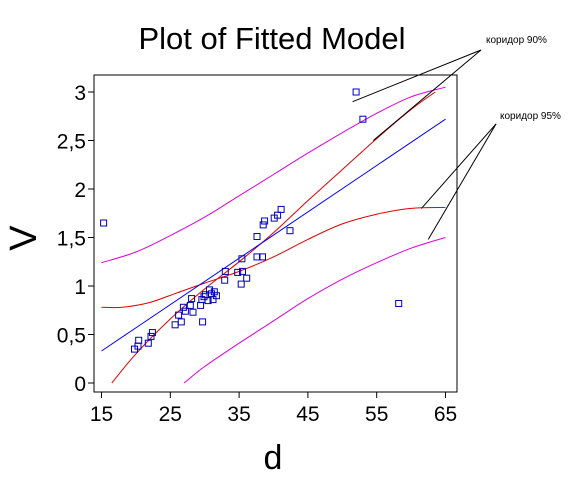 The height and width of the screenshot is (478, 581). What do you see at coordinates (273, 458) in the screenshot?
I see `x-axis-label: d` at bounding box center [273, 458].